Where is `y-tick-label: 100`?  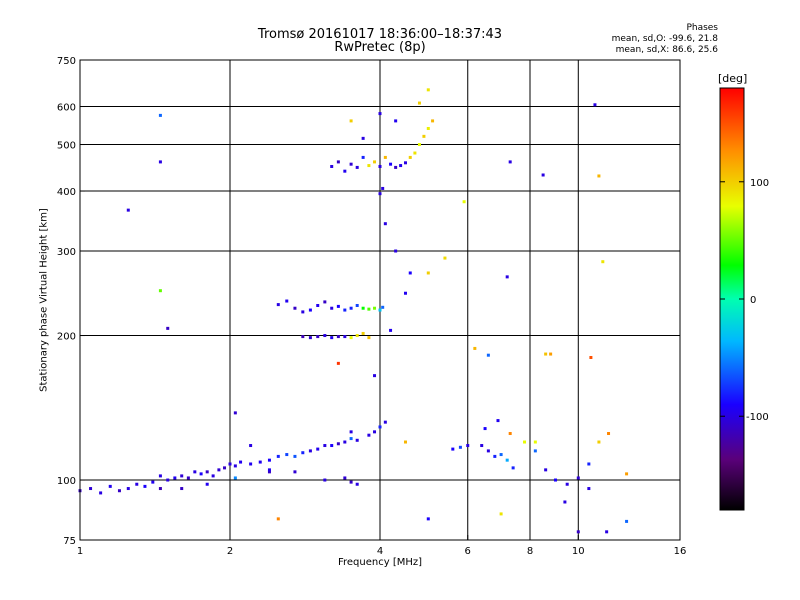
y-tick-label: 100 is located at coordinates (66, 481).